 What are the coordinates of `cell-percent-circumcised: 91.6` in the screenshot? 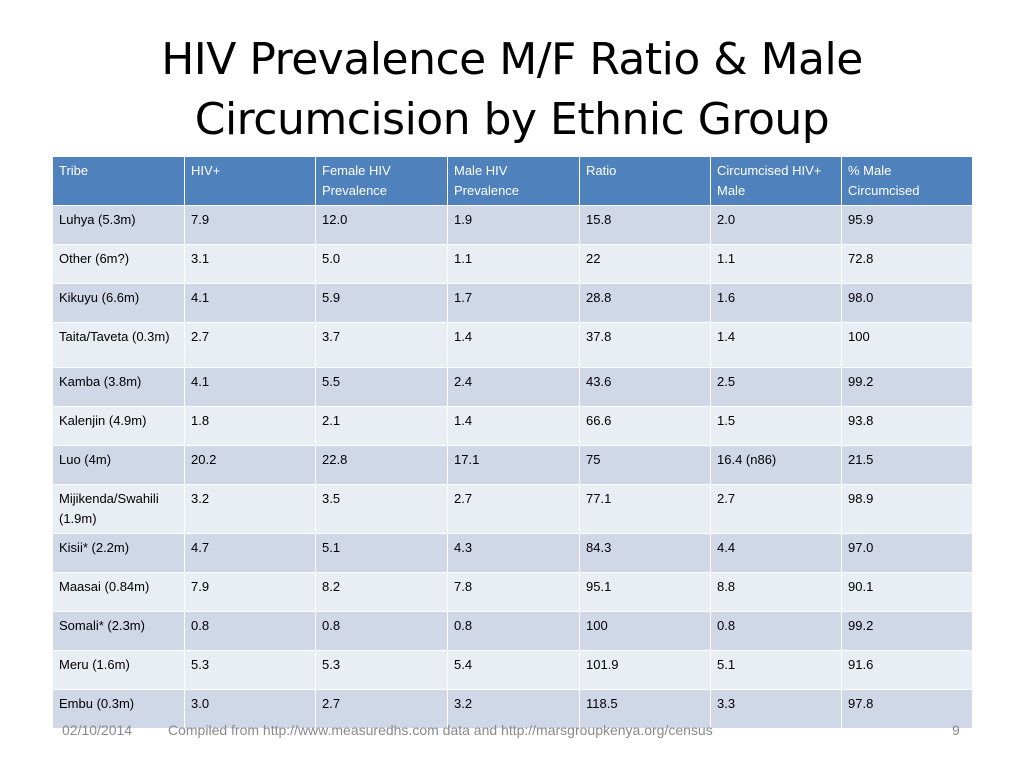 It's located at (907, 670).